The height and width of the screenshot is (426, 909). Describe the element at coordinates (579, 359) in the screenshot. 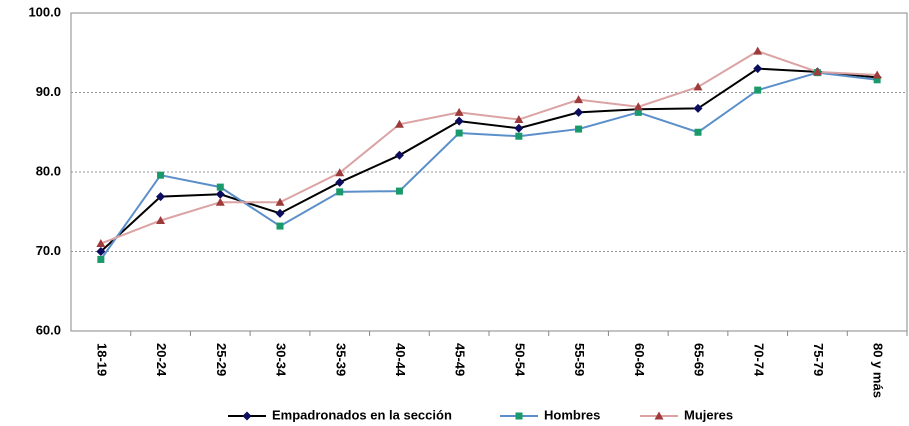

I see `x-tick-label: 55-59` at that location.